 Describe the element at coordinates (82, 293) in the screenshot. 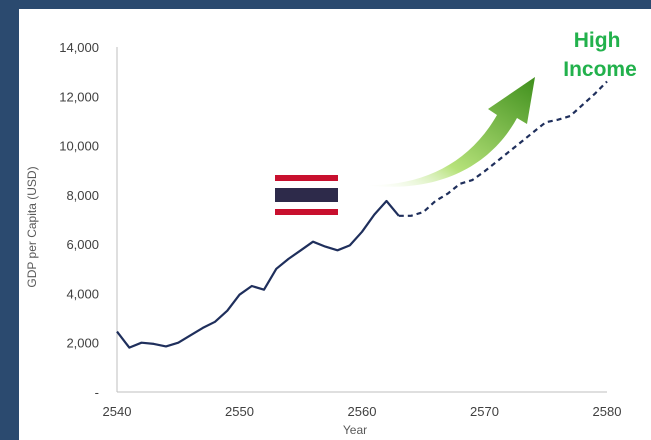

I see `y-tick-label: 4,000` at that location.